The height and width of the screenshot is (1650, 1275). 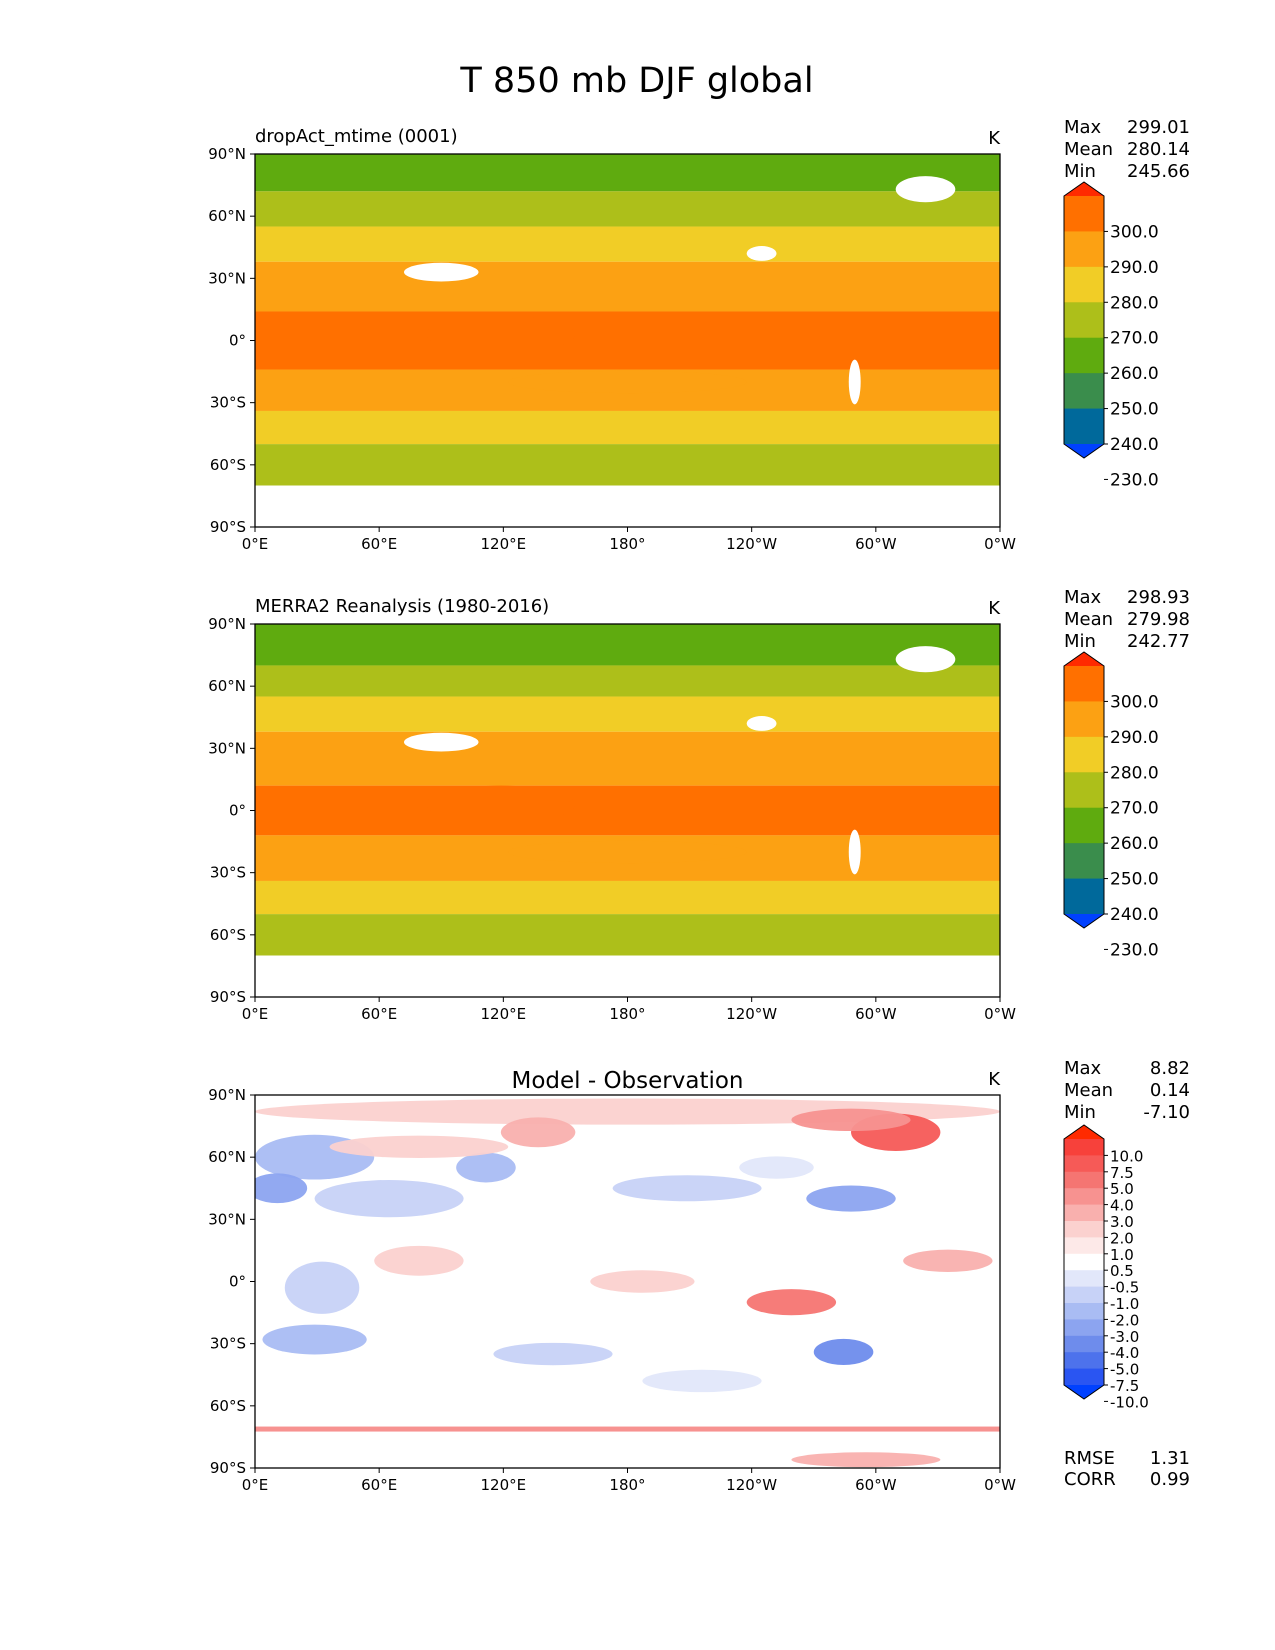 What do you see at coordinates (1124, 1304) in the screenshot?
I see `colorbar-level-label: -1.0` at bounding box center [1124, 1304].